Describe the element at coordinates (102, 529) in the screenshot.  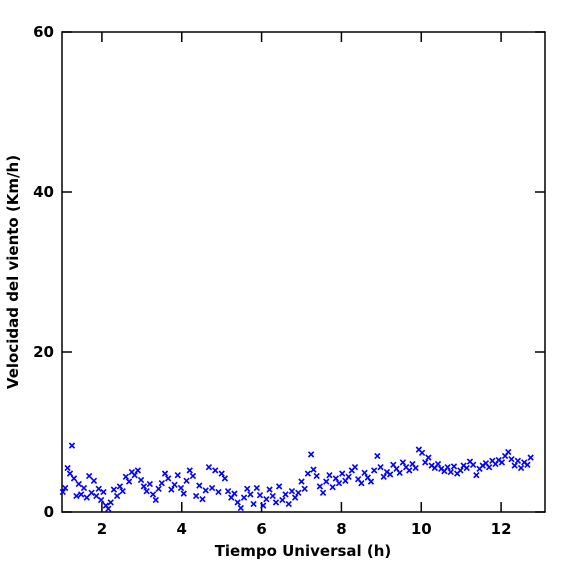
I see `x-tick-label: 2` at that location.